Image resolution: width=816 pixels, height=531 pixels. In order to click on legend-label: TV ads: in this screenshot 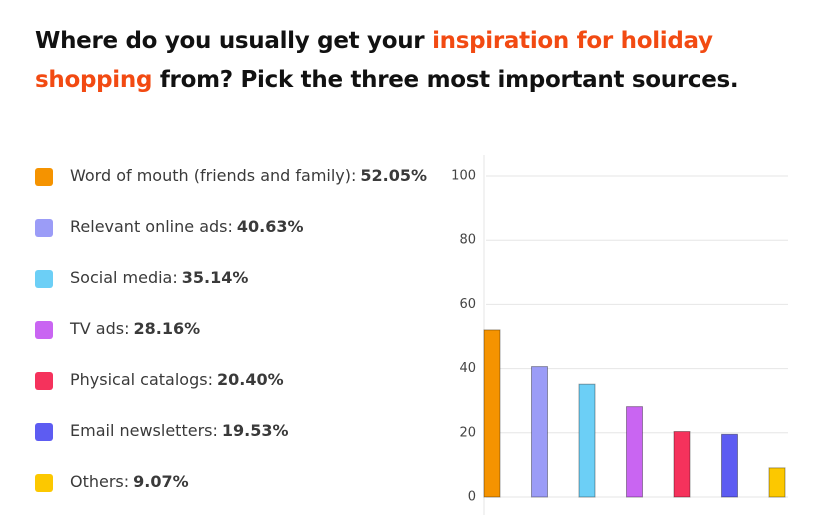, I will do `click(100, 328)`.